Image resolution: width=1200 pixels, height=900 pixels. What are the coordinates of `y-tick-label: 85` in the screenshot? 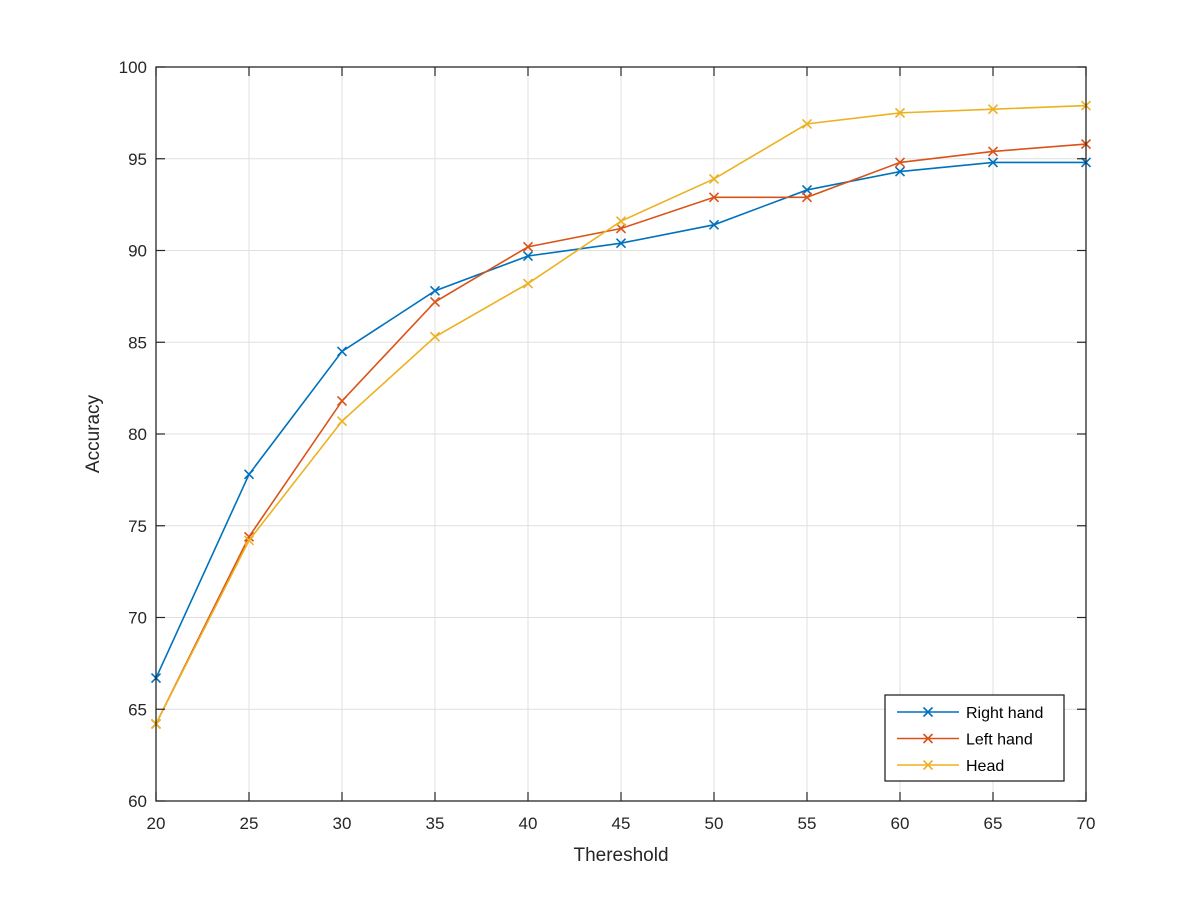 It's located at (137, 342).